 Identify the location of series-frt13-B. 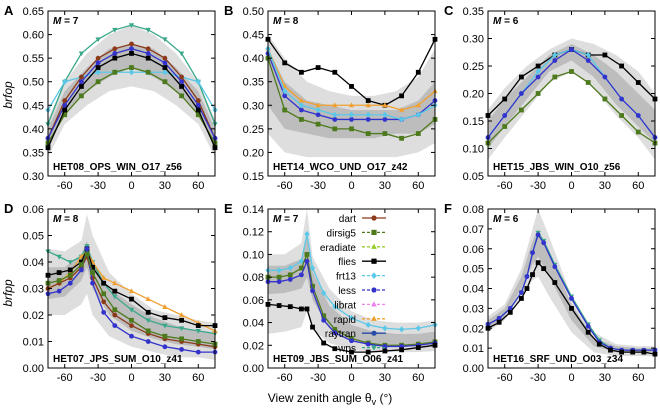
(351, 84).